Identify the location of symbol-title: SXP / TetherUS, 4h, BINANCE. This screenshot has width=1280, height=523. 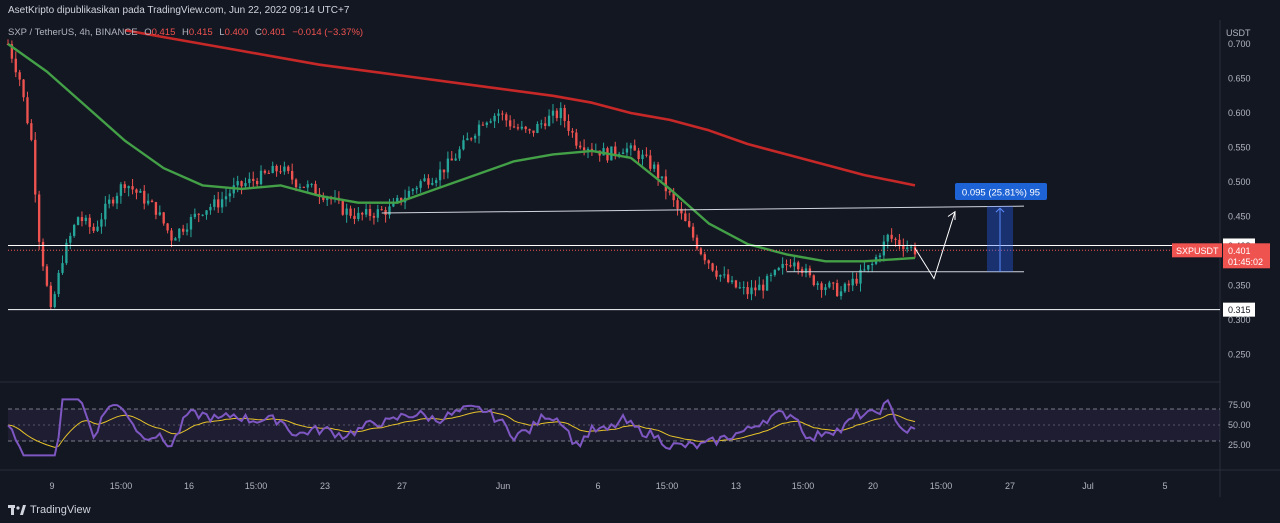
(73, 32).